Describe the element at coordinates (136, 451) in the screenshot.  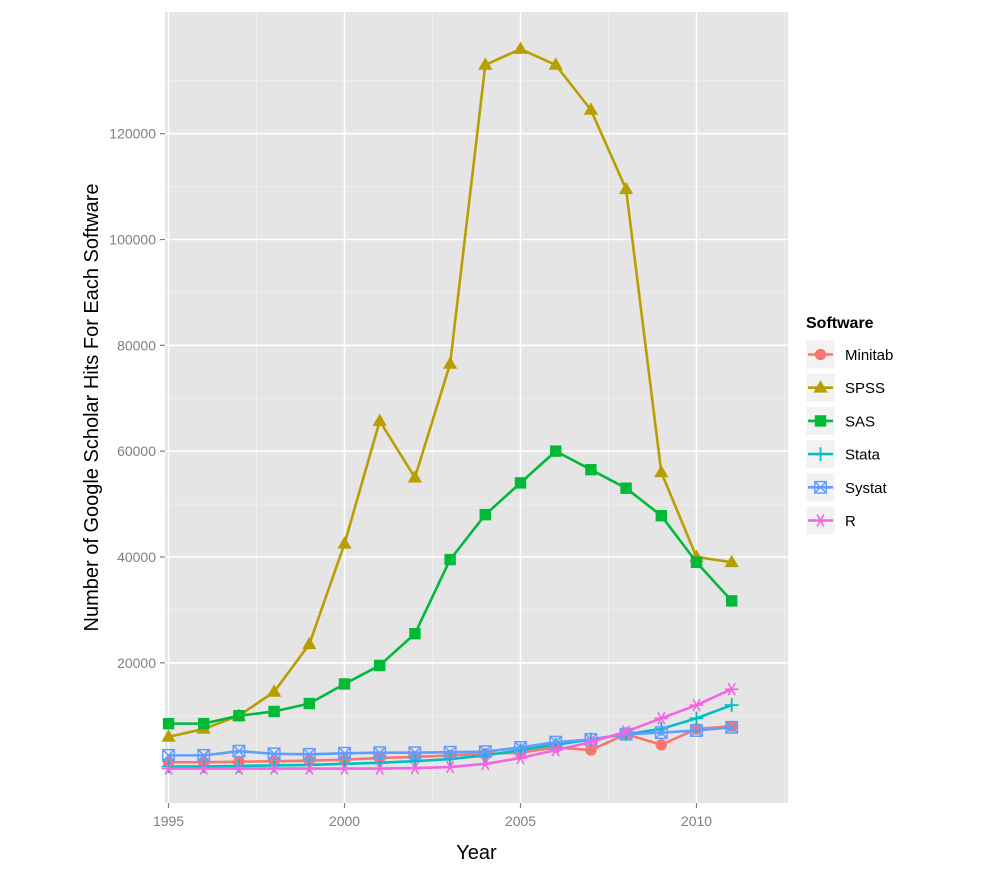
I see `y-tick-label: 60000` at that location.